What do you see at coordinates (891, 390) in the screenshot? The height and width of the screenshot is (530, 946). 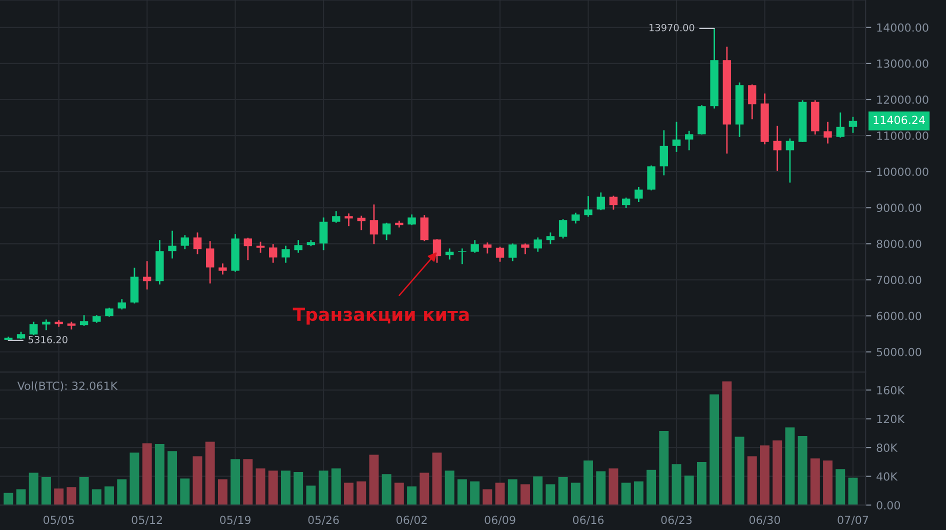 I see `y-tick-label: 160K` at bounding box center [891, 390].